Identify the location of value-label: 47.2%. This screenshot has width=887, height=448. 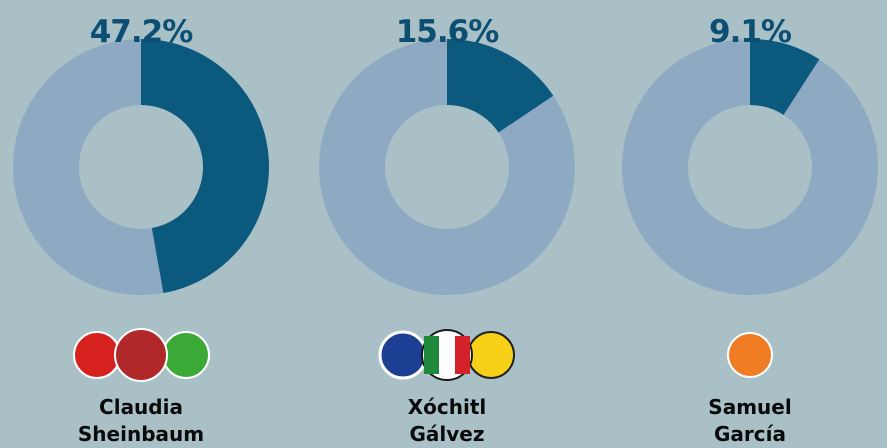
(141, 32).